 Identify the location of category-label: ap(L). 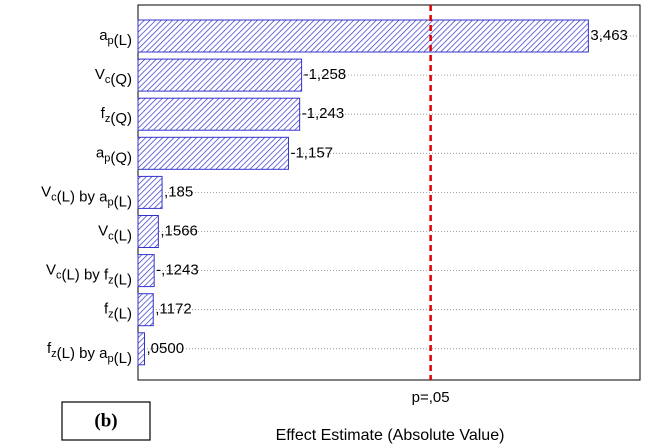
(115, 38).